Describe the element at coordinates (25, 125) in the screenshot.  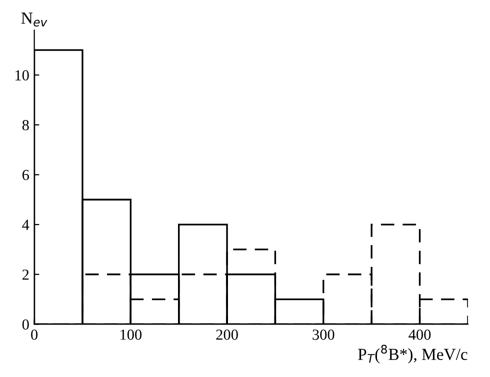
I see `y-tick-label: 8` at that location.